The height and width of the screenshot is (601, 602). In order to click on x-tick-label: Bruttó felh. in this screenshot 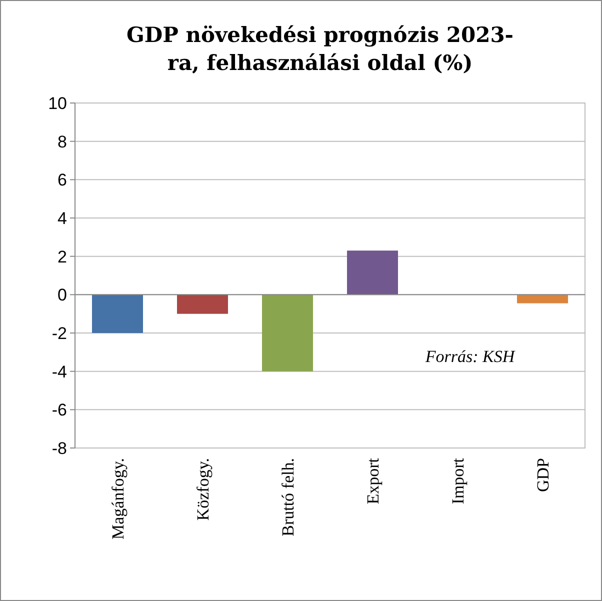, I will do `click(288, 497)`.